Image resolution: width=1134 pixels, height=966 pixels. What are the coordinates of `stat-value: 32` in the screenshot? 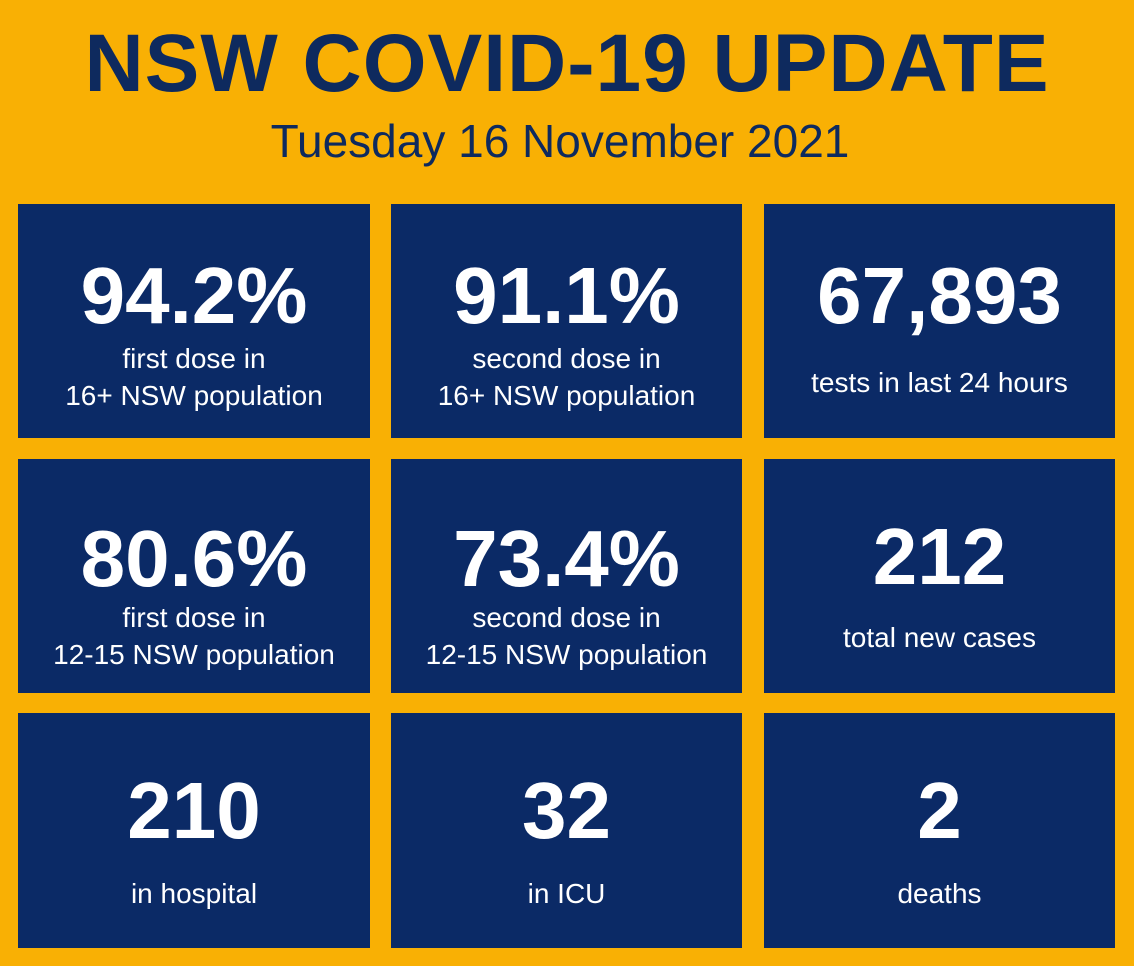 It's located at (566, 810).